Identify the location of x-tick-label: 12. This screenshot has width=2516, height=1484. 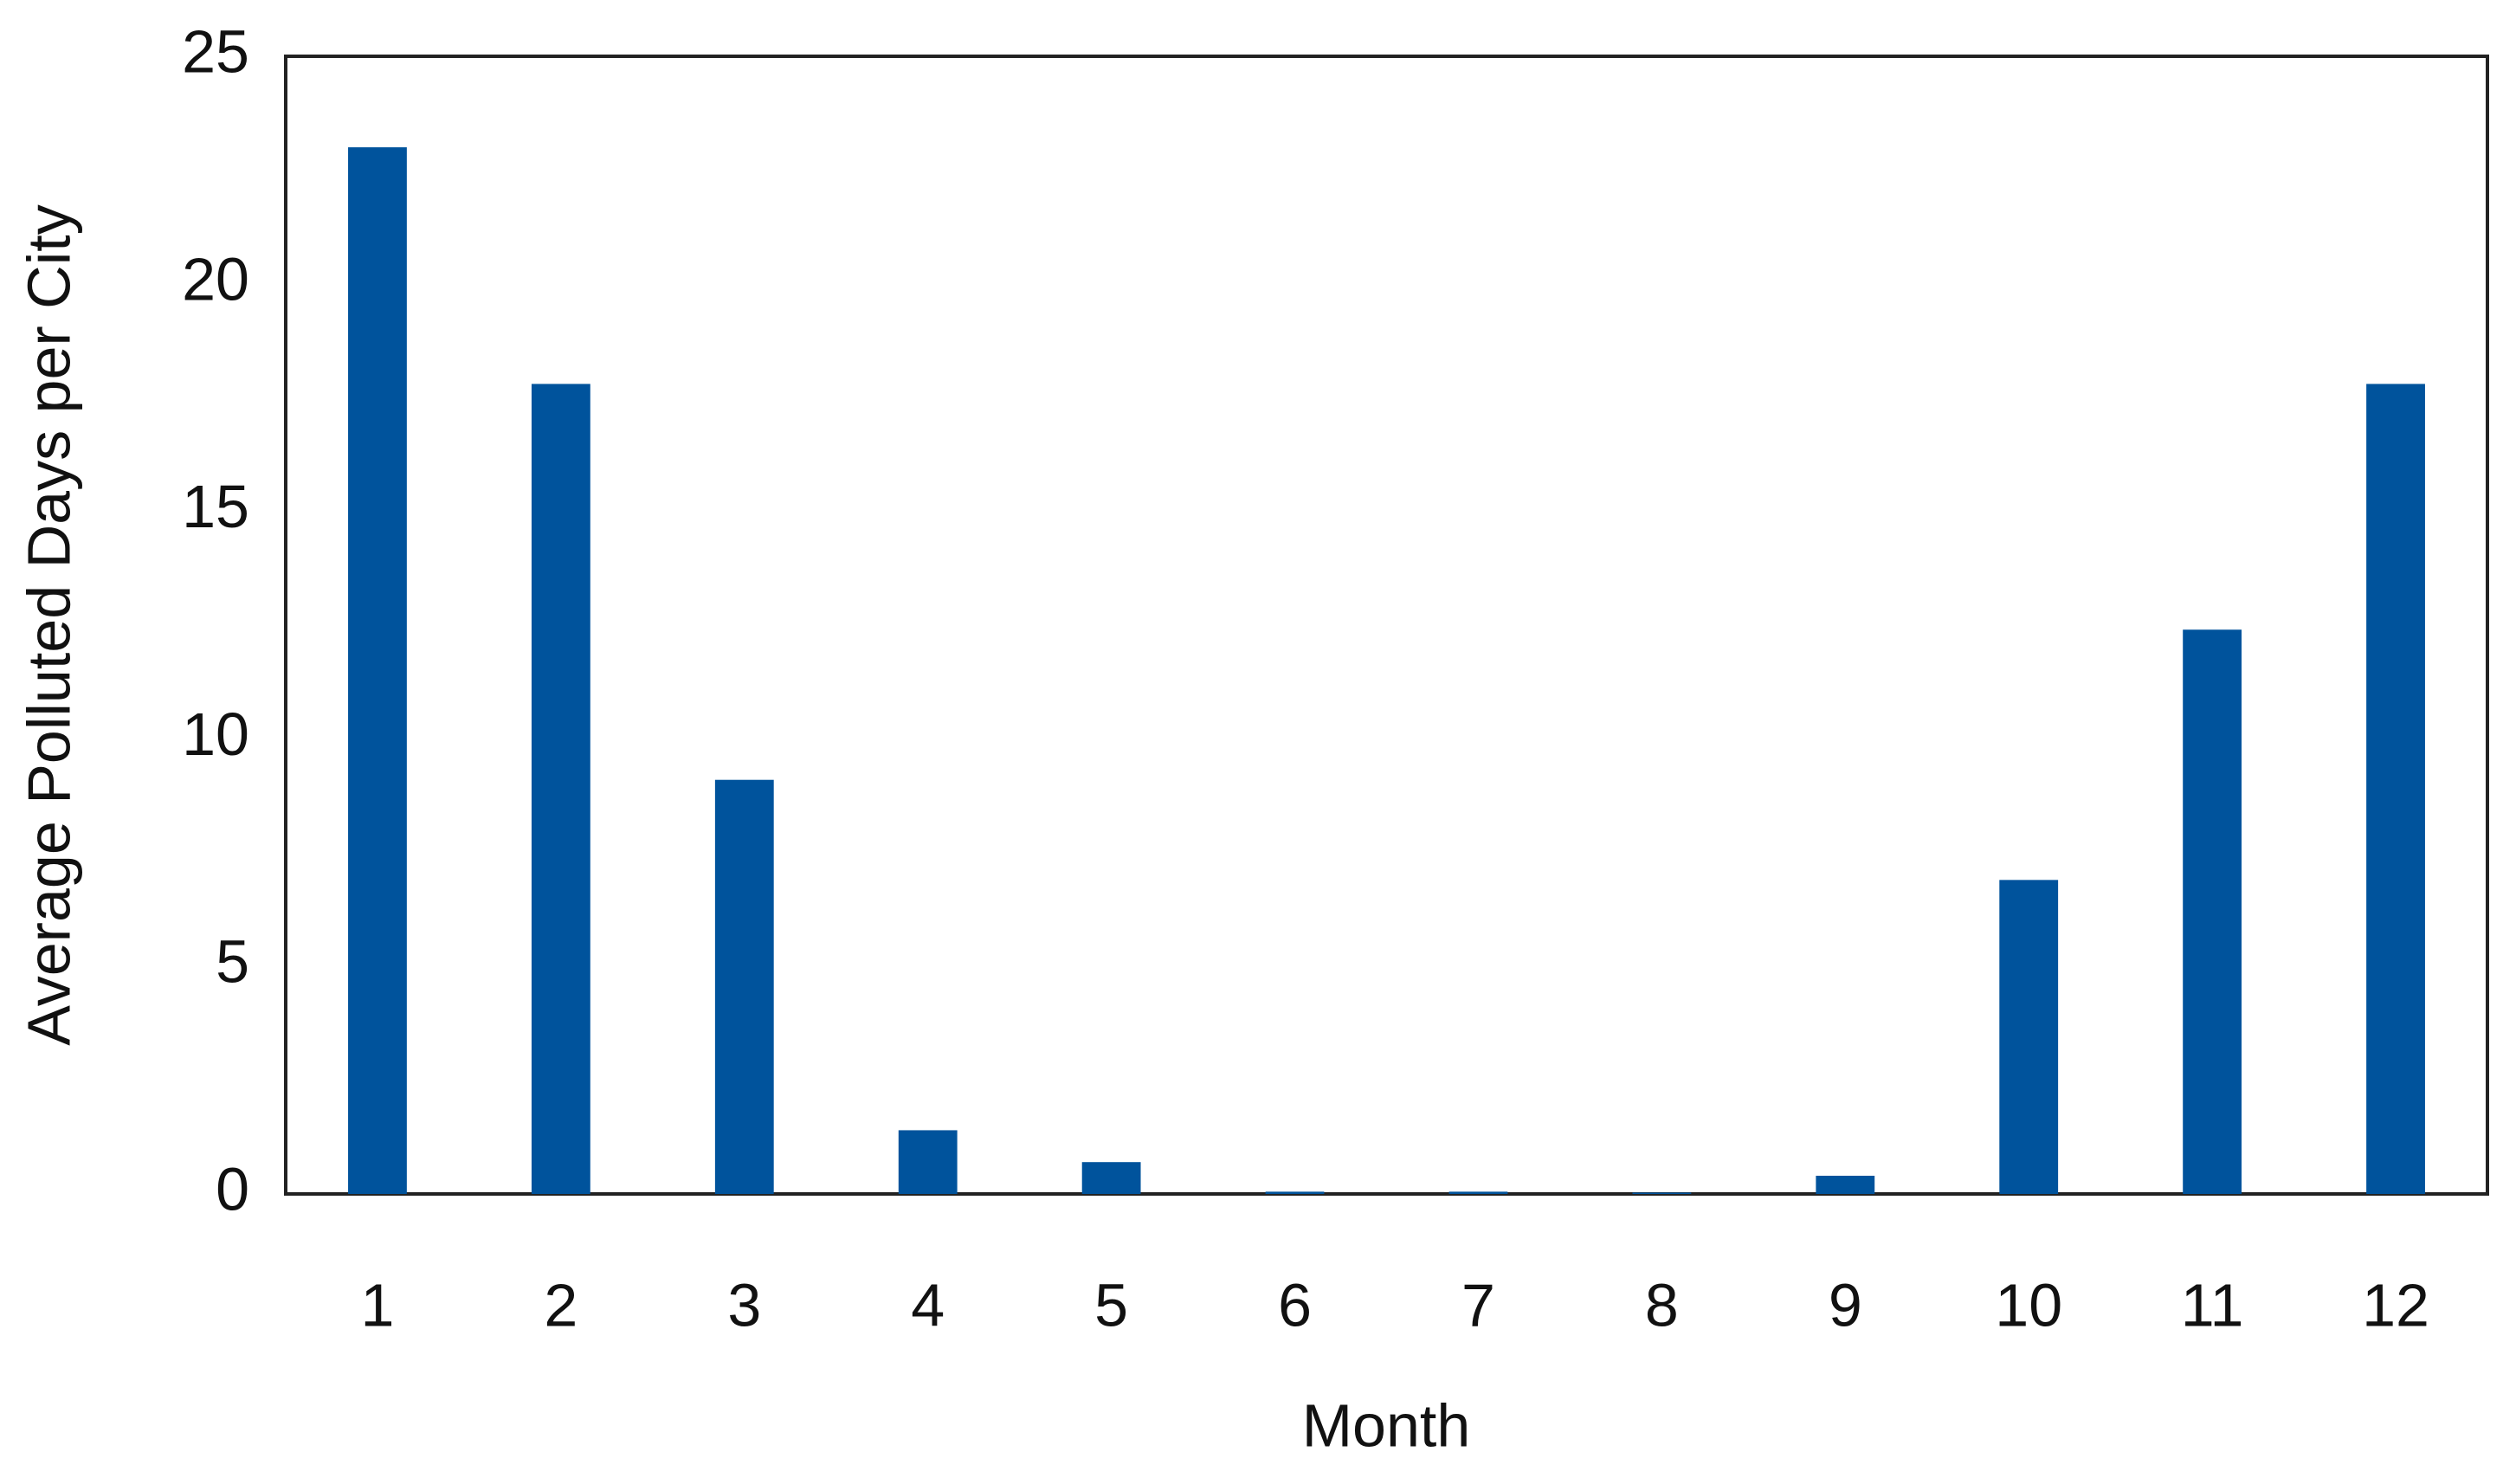
(2395, 1305).